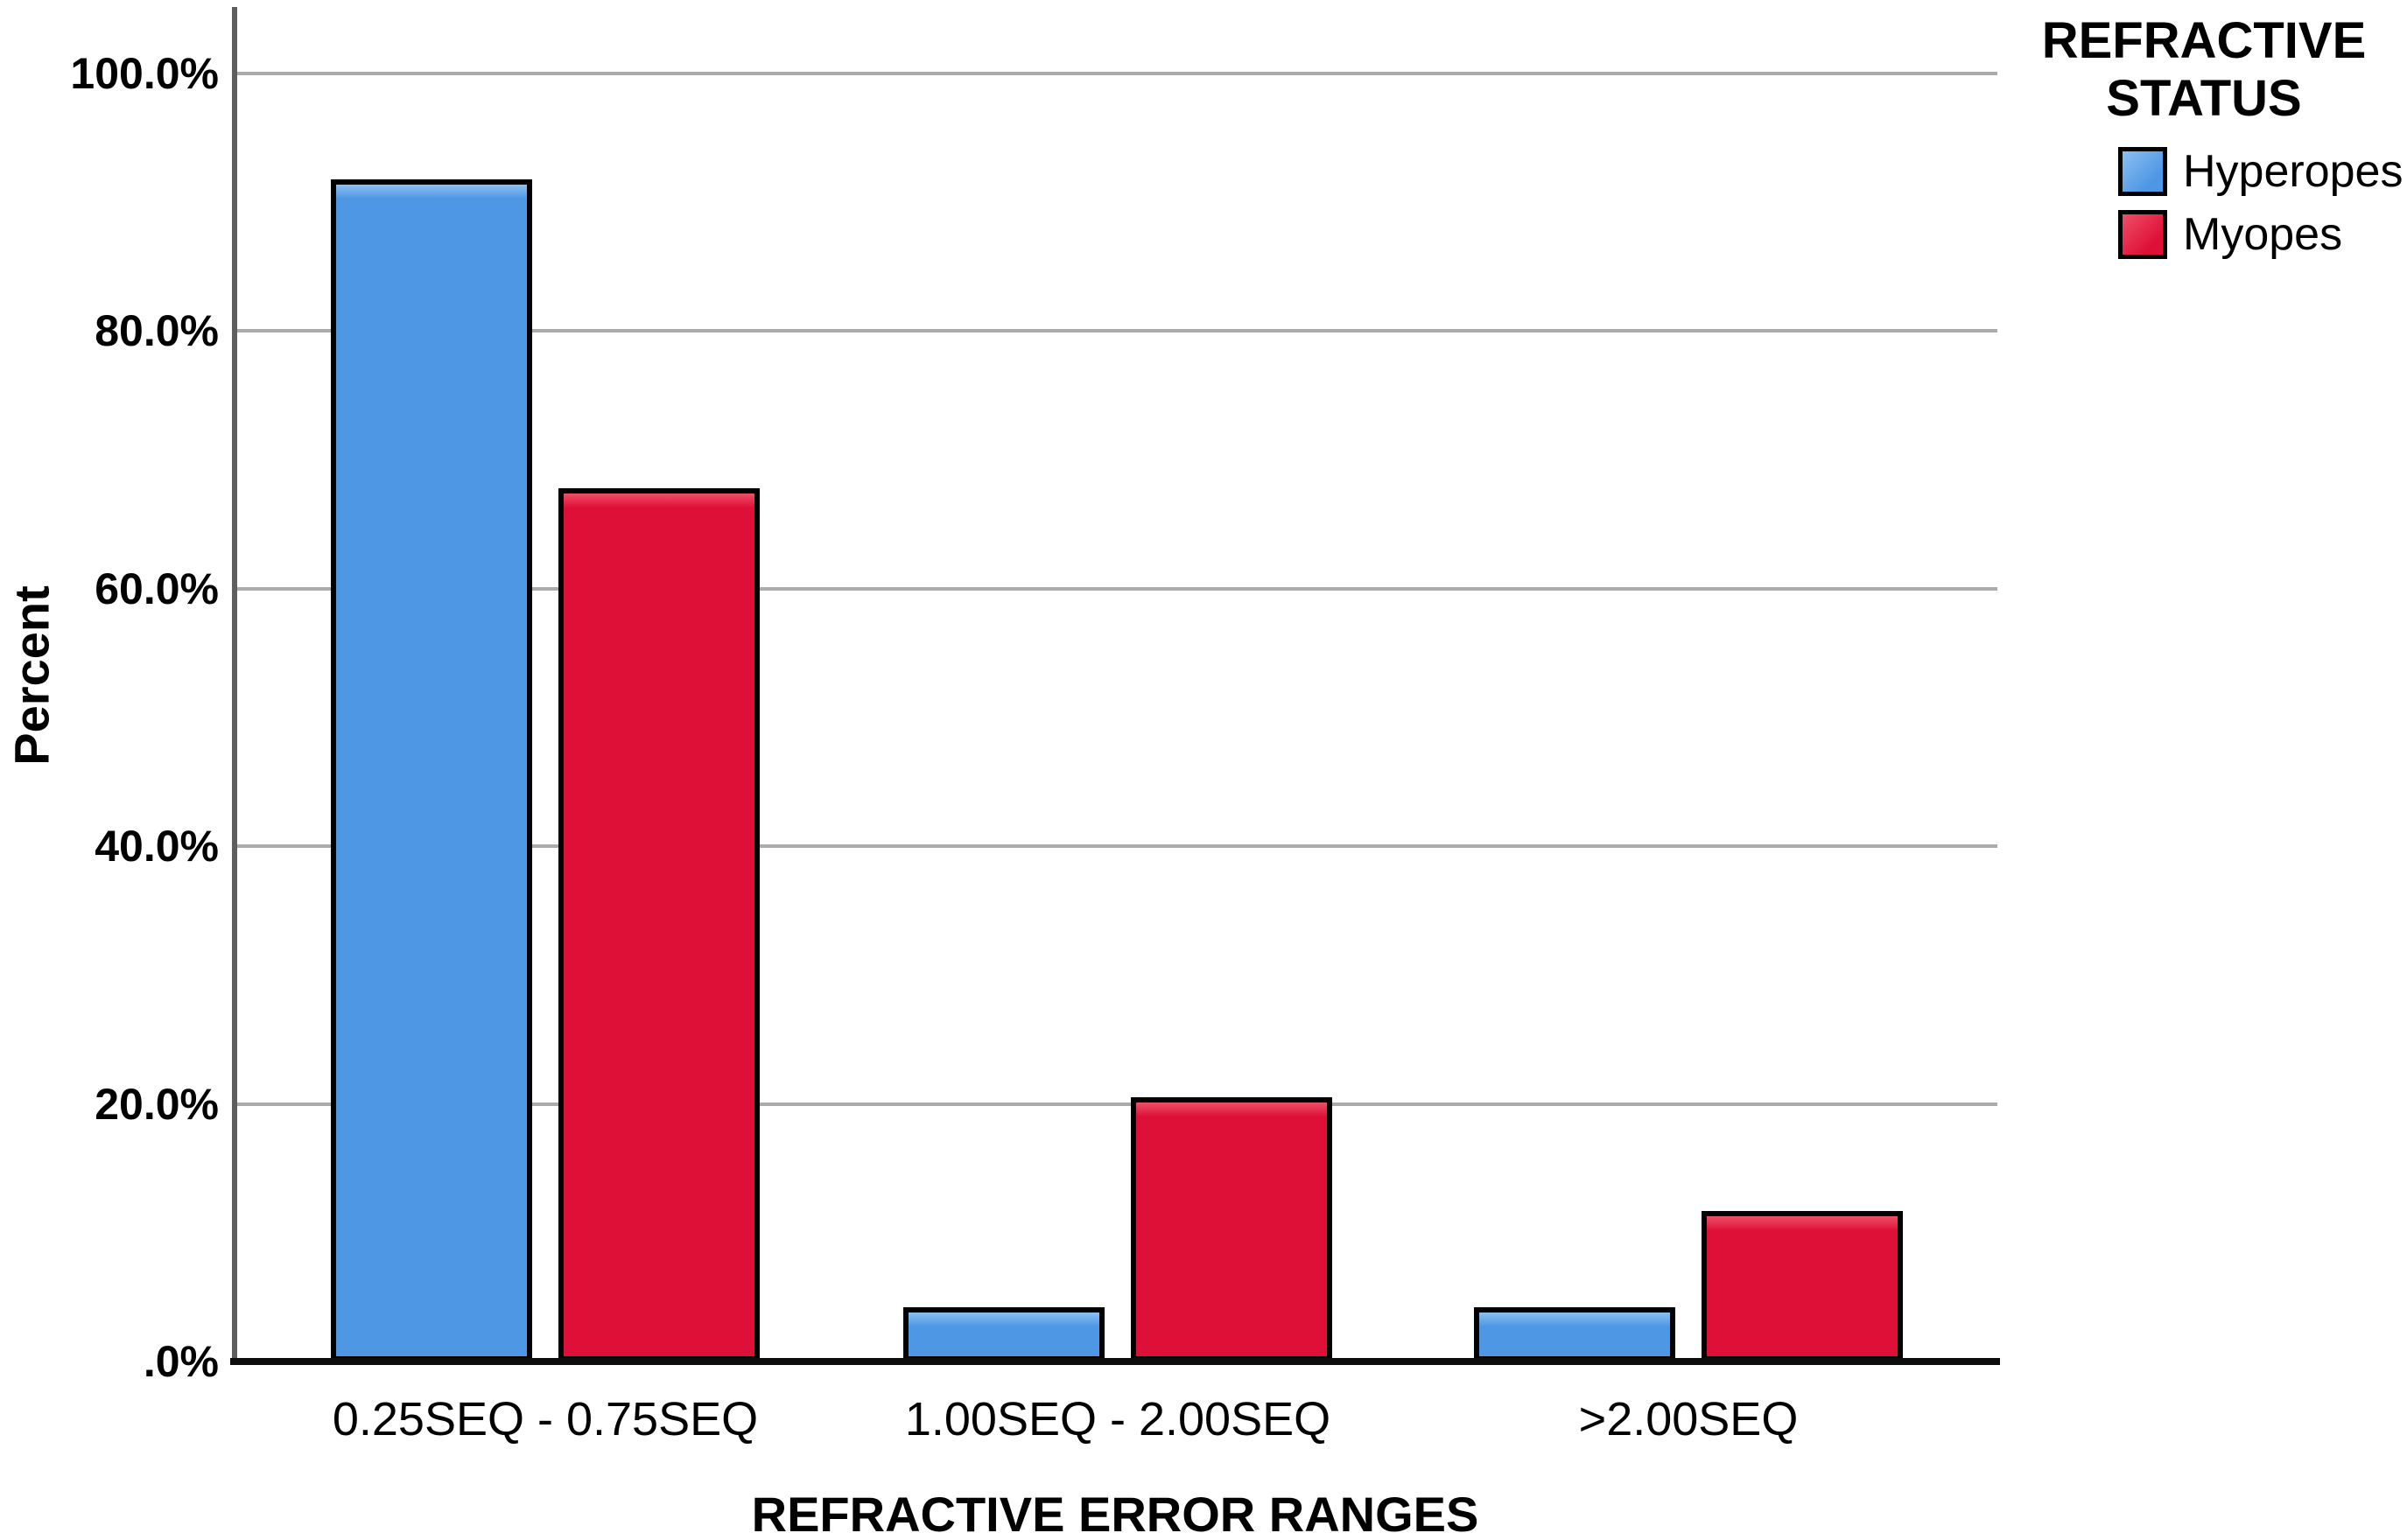 The height and width of the screenshot is (1540, 2407). Describe the element at coordinates (545, 1419) in the screenshot. I see `x-tick-label-0: 0.25SEQ - 0.75SEQ` at that location.